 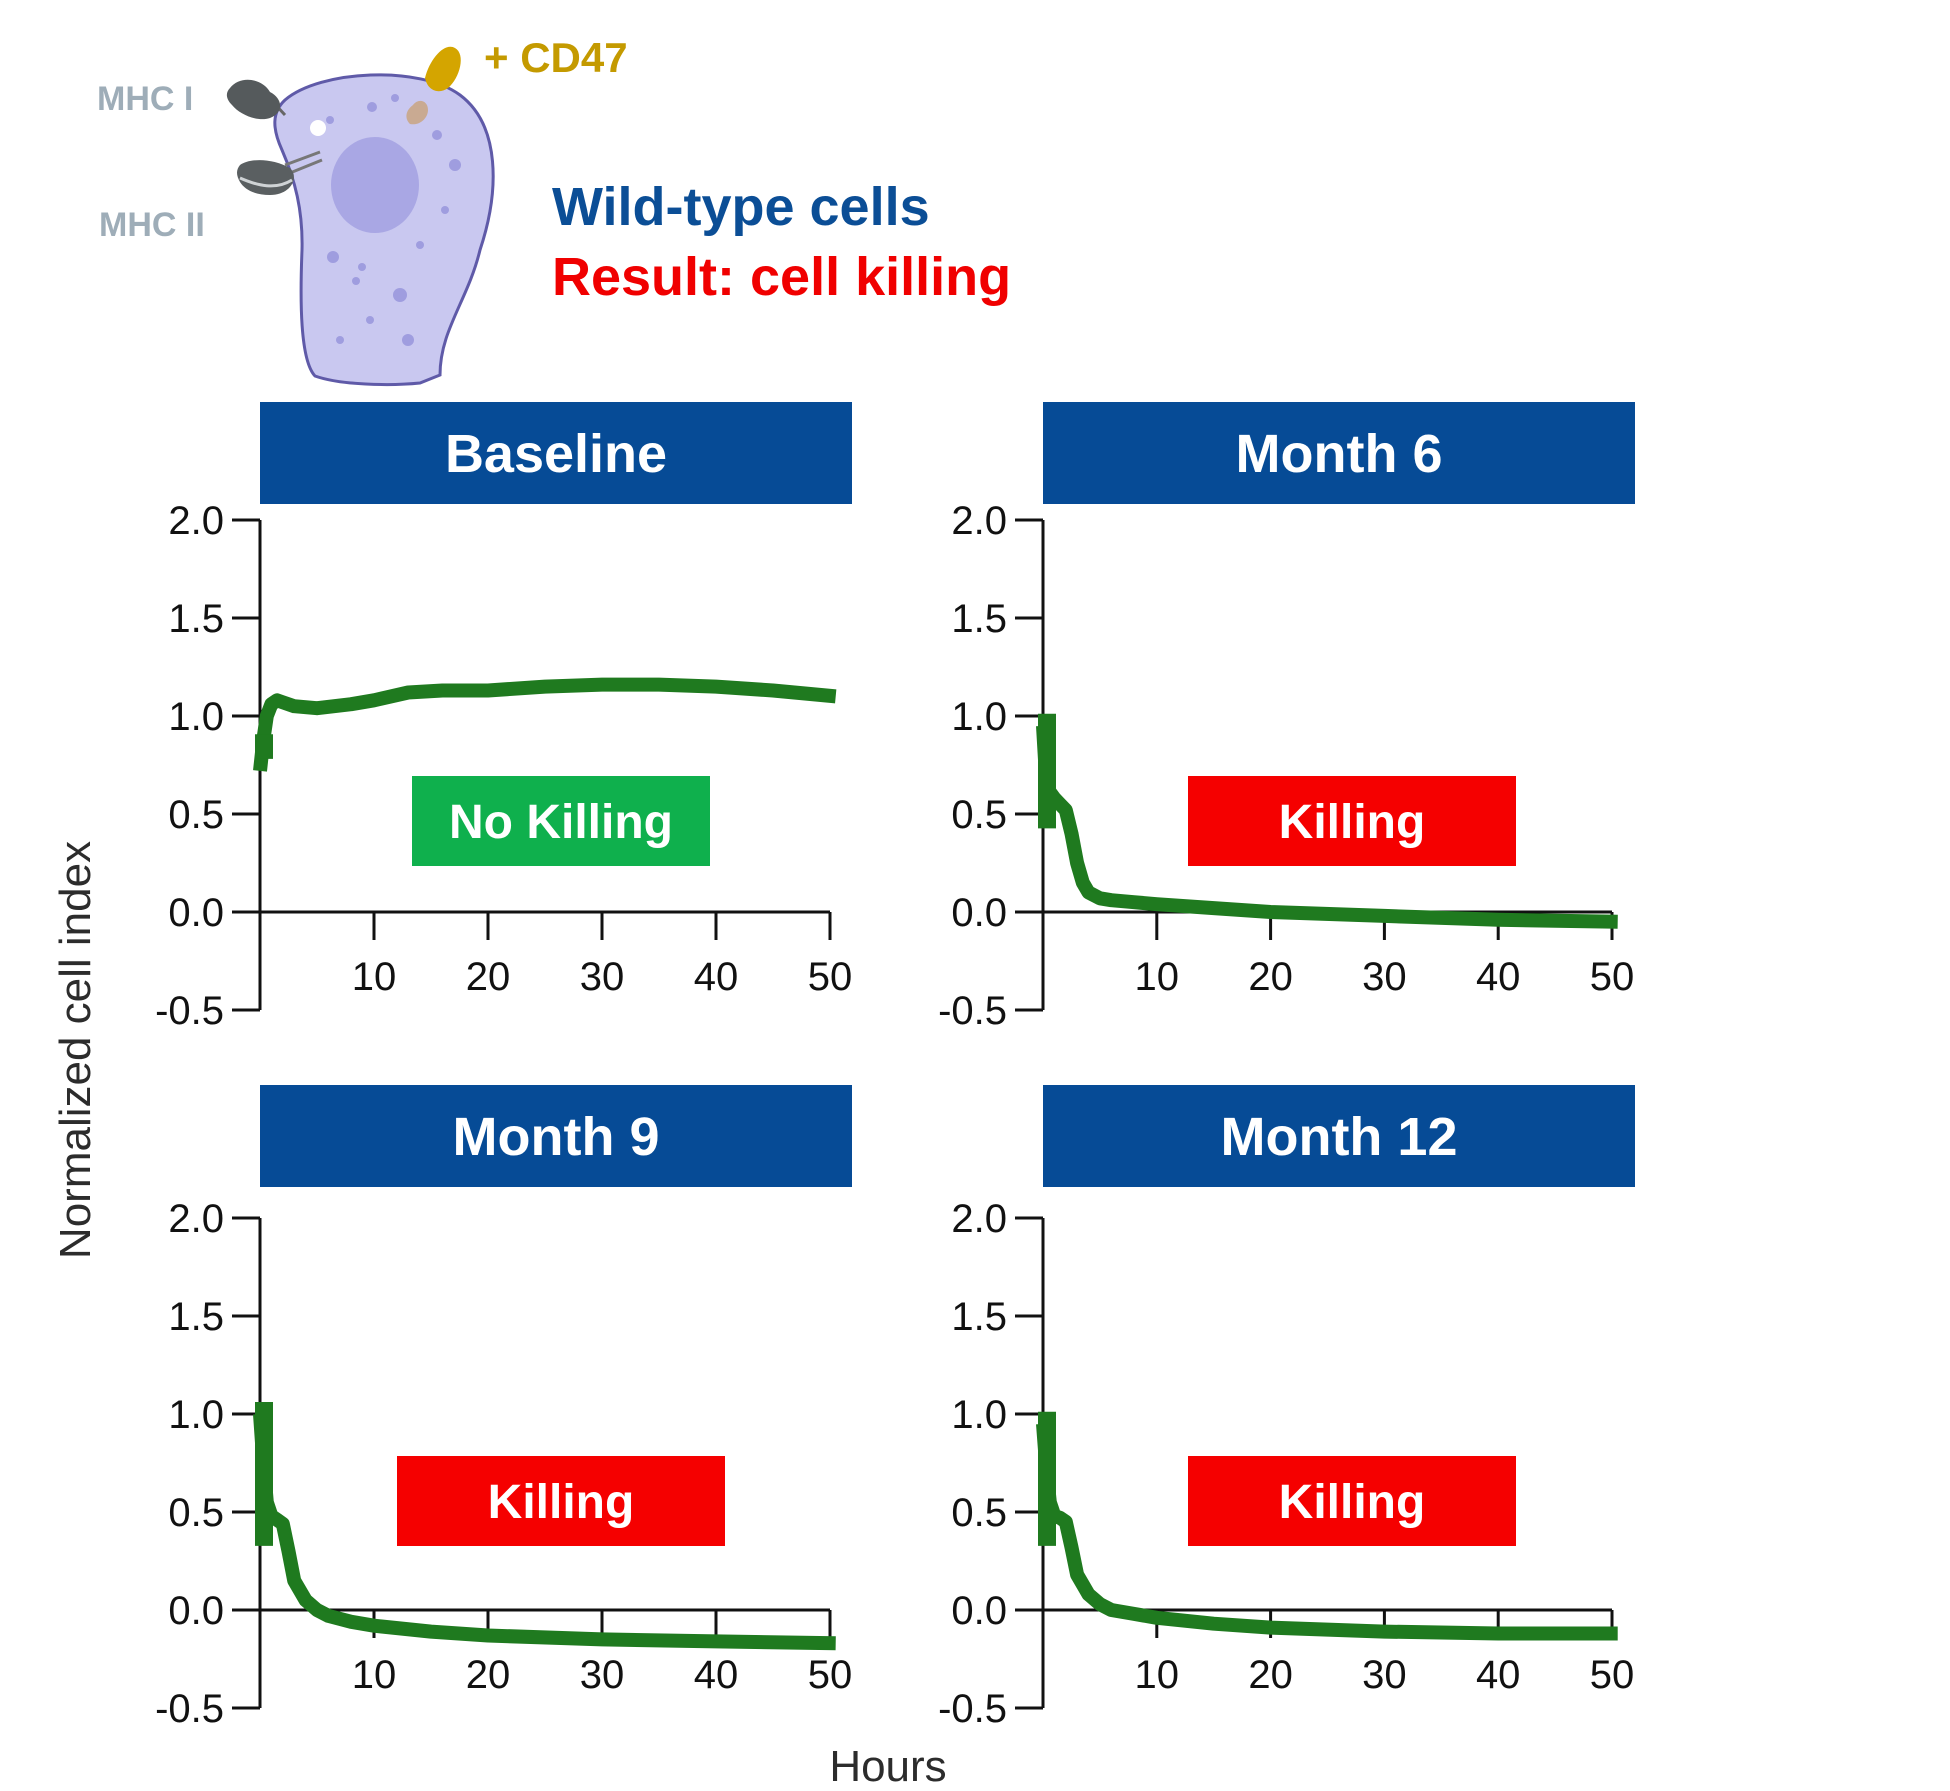 What do you see at coordinates (75, 1050) in the screenshot?
I see `y-axis-label: Normalized cell index` at bounding box center [75, 1050].